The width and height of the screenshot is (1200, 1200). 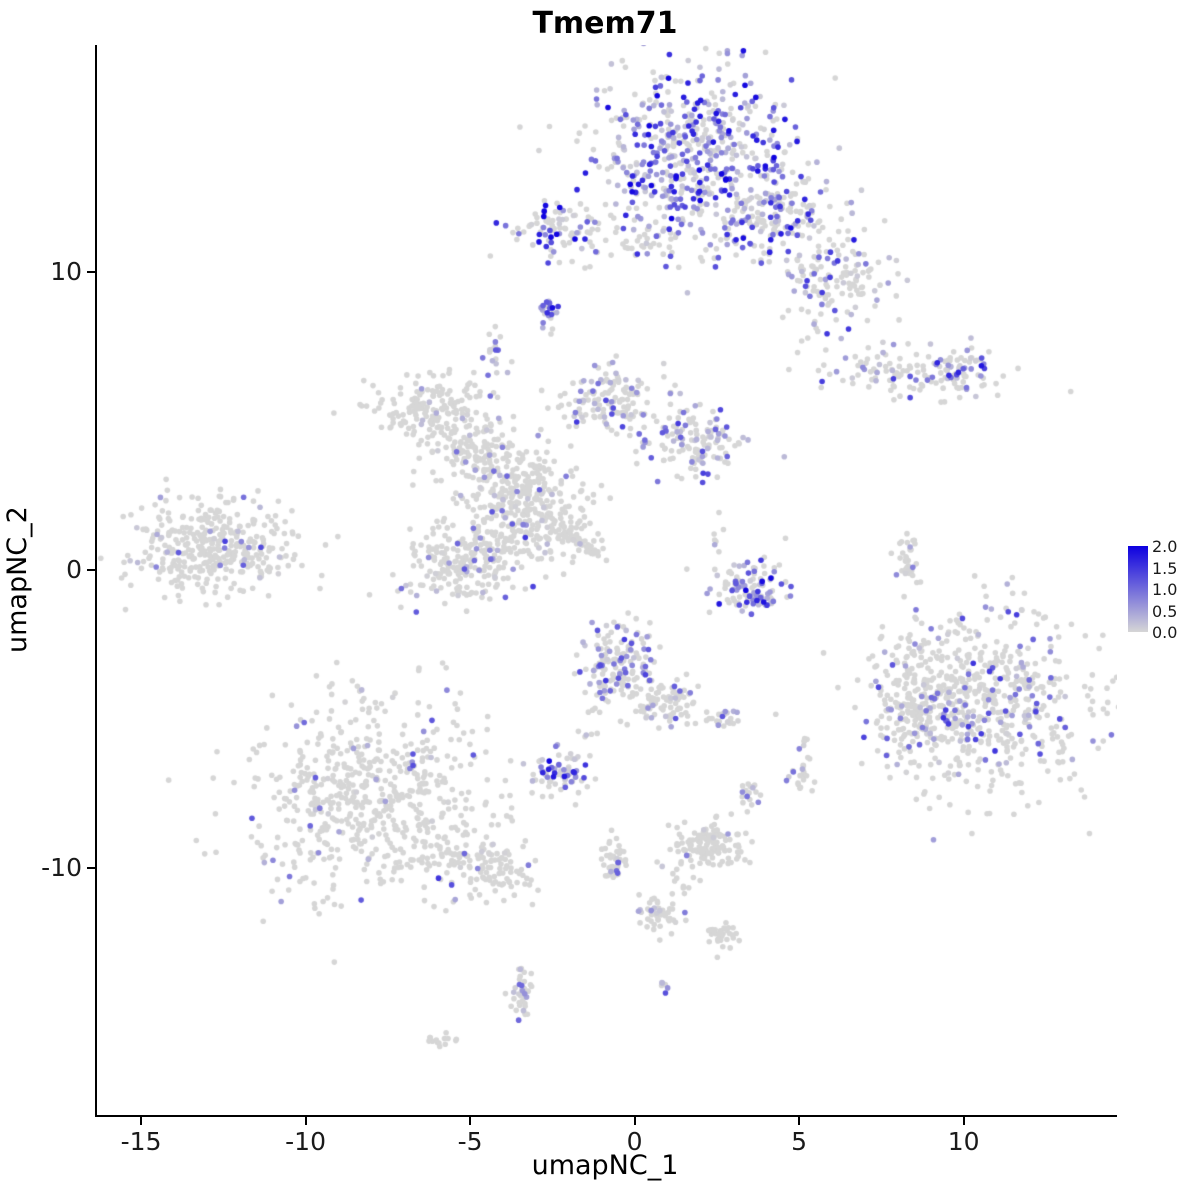 What do you see at coordinates (1138, 589) in the screenshot?
I see `expression-colorbar` at bounding box center [1138, 589].